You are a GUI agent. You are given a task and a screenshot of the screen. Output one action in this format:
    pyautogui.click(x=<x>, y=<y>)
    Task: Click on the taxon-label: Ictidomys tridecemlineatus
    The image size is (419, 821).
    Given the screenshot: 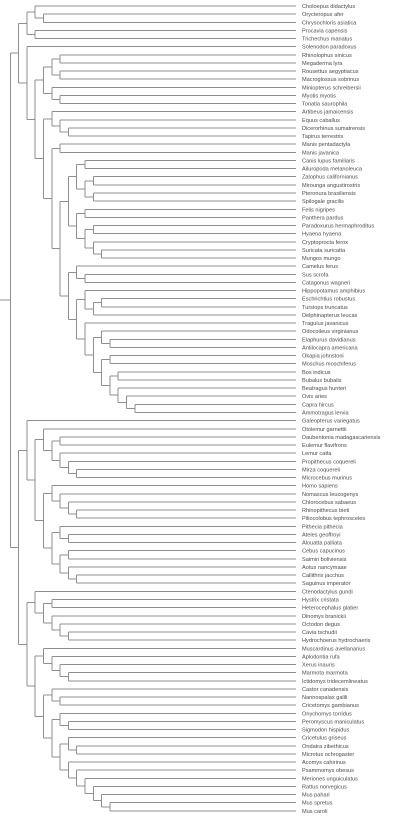 What is the action you would take?
    pyautogui.click(x=335, y=682)
    